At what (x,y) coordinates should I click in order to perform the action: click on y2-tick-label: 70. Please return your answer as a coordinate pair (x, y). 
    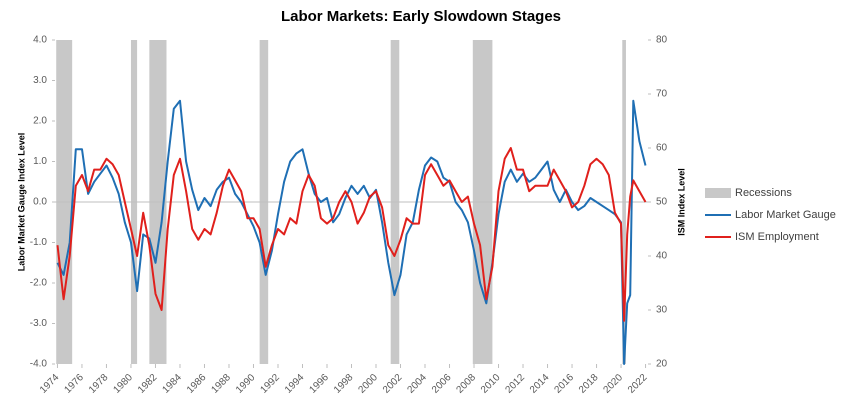
    Looking at the image, I should click on (662, 94).